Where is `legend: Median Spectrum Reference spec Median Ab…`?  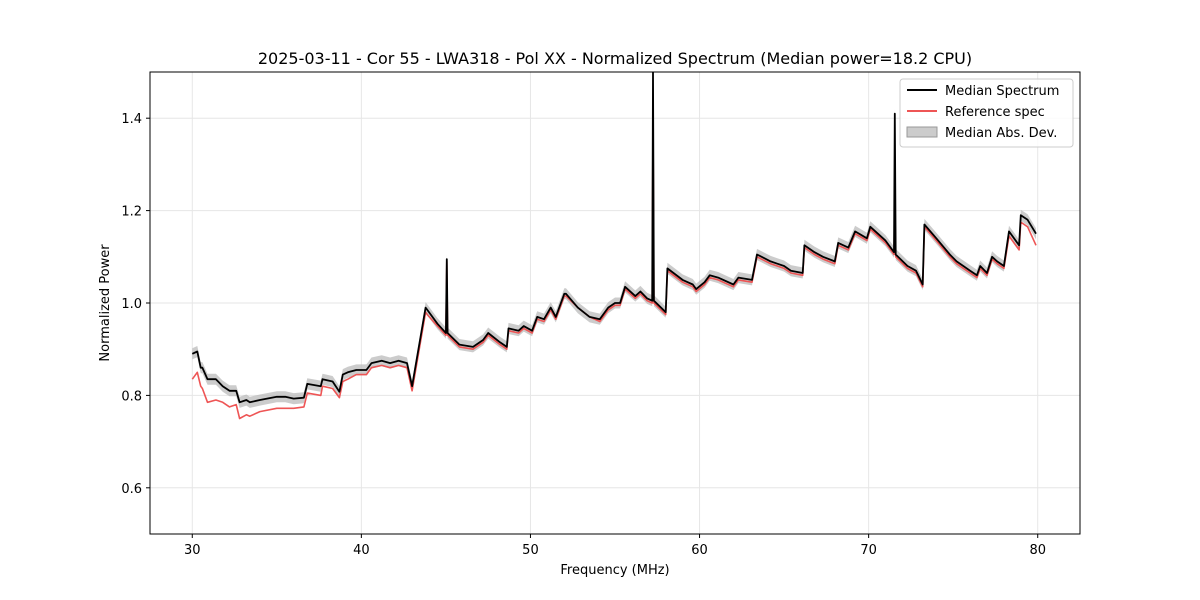 legend: Median Spectrum Reference spec Median Ab… is located at coordinates (986, 113).